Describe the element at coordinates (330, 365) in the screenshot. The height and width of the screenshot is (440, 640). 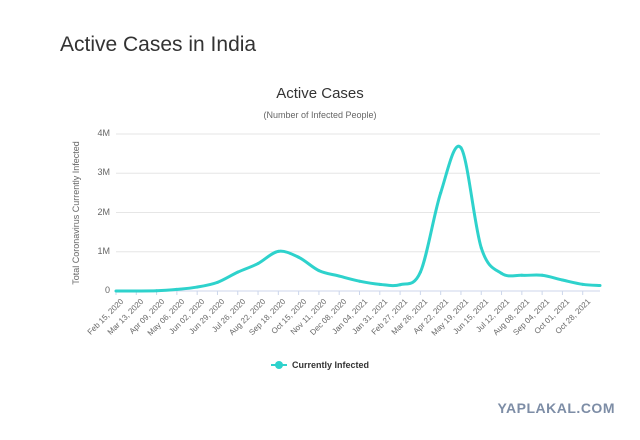
I see `legend-label: Currently Infected` at that location.